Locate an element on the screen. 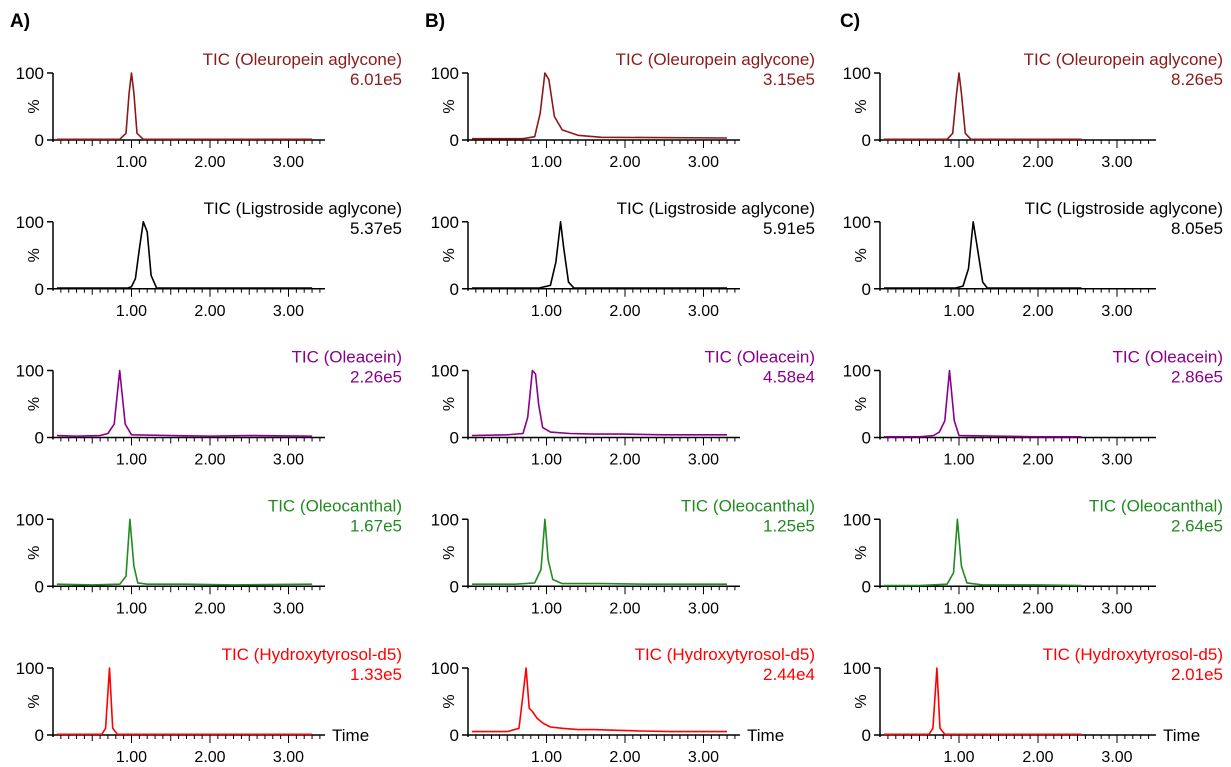 The image size is (1231, 767). trace-intensity-scale: 2.44e4 is located at coordinates (789, 674).